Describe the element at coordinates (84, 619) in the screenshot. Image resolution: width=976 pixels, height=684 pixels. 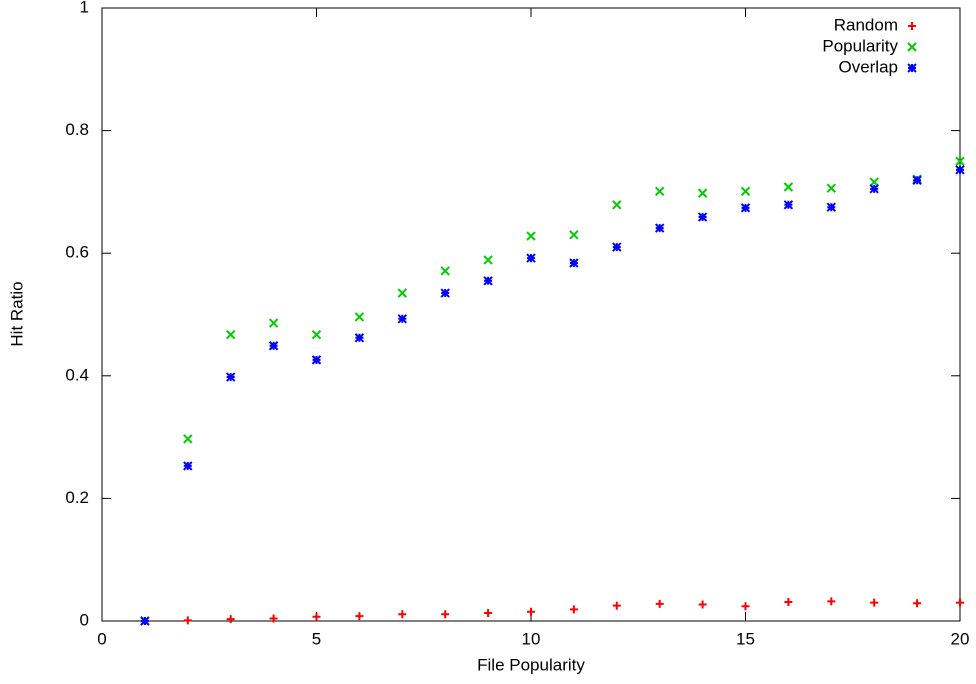
I see `y-tick-label: 0` at that location.